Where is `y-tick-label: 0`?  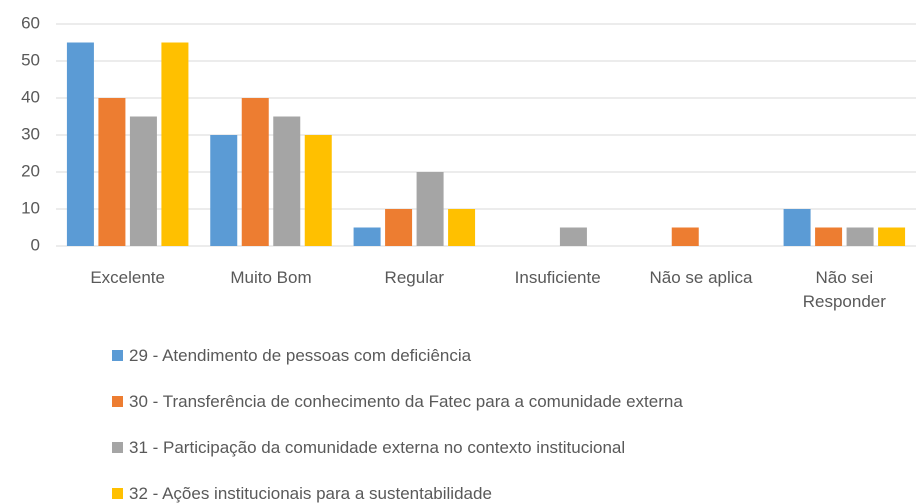 y-tick-label: 0 is located at coordinates (35, 244).